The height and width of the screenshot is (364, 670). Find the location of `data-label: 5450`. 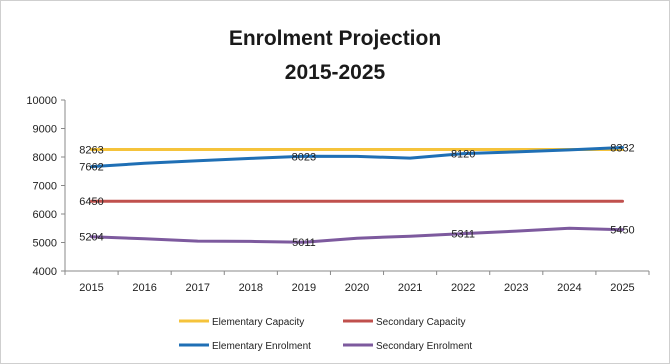

data-label: 5450 is located at coordinates (622, 231).